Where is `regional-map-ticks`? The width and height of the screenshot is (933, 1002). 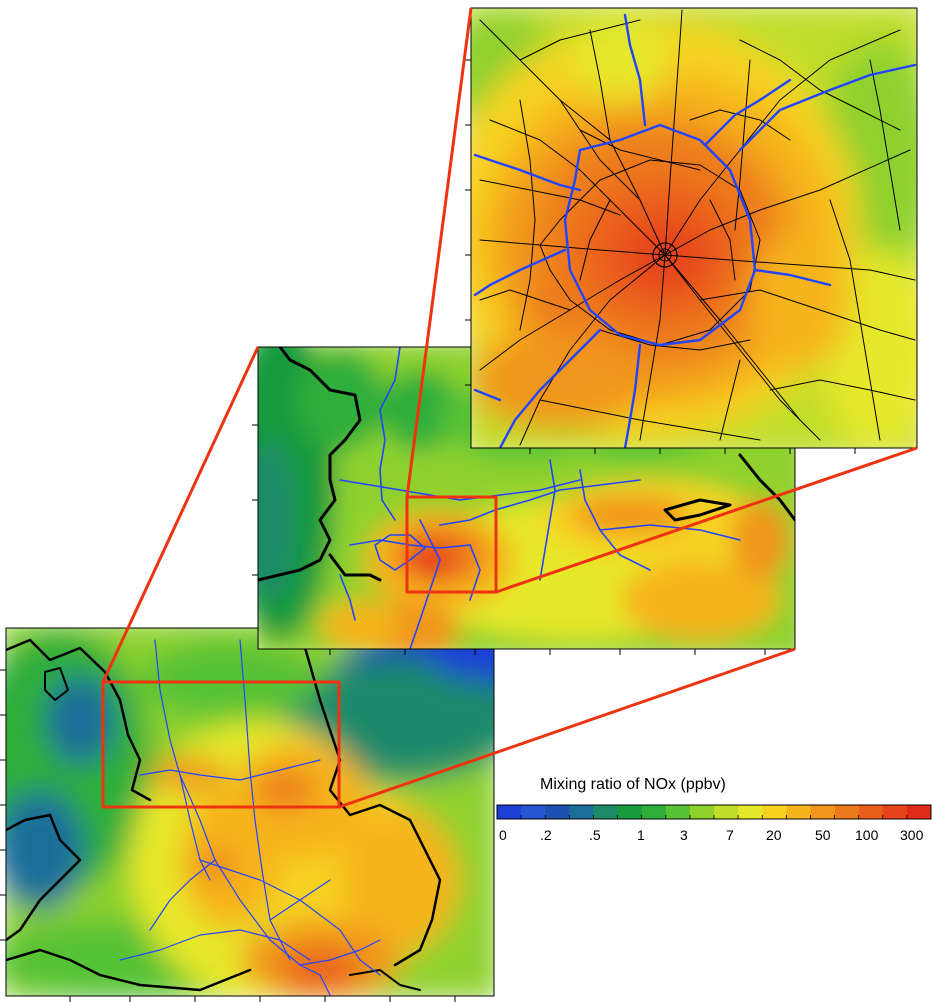 regional-map-ticks is located at coordinates (509, 539).